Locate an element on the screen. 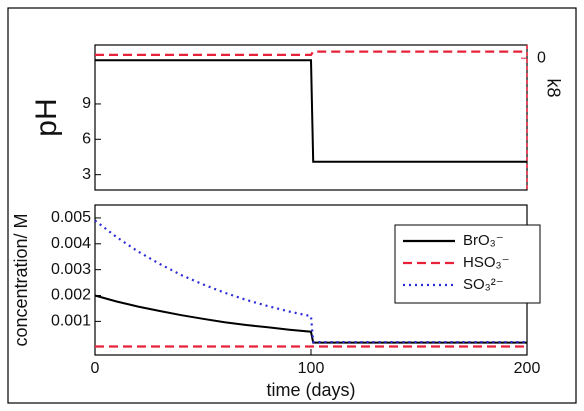 This screenshot has height=411, width=584. y-tick-label: 0.005 is located at coordinates (71, 217).